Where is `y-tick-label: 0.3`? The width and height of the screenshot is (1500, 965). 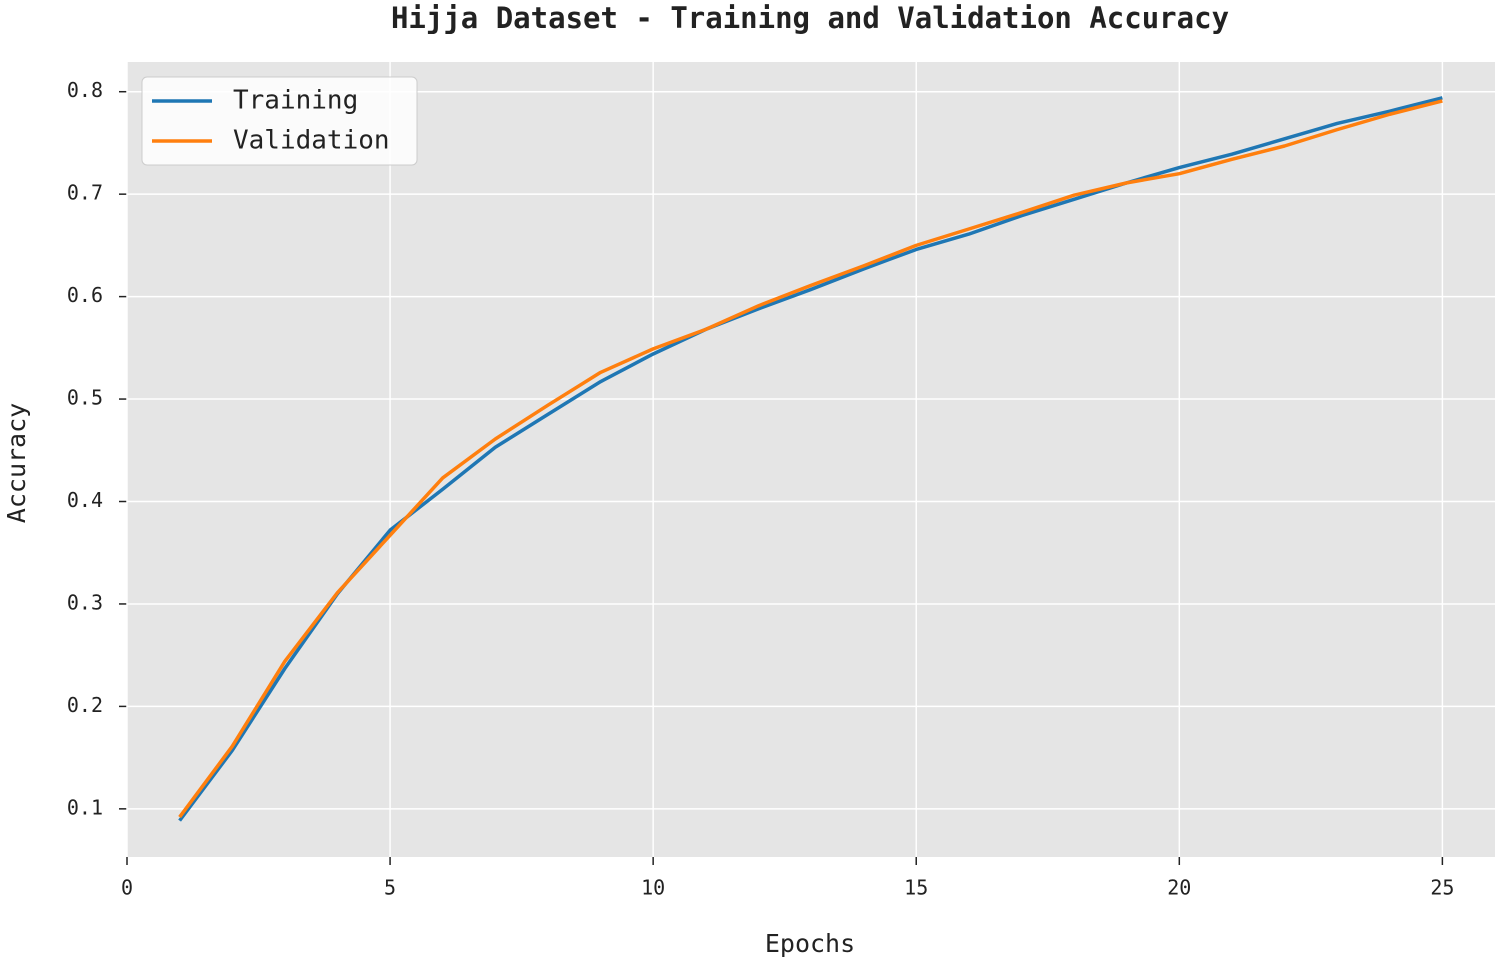
y-tick-label: 0.3 is located at coordinates (85, 602).